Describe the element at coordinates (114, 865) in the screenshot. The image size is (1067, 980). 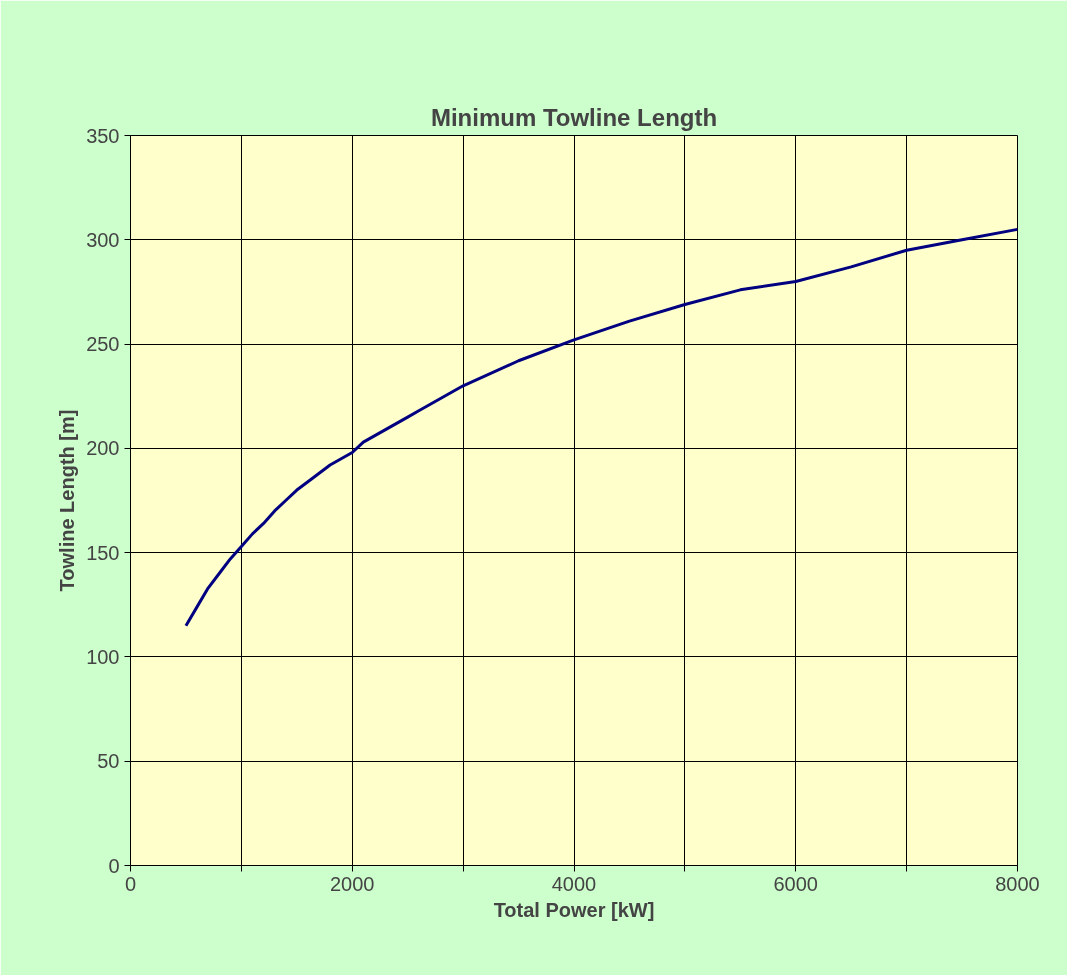
I see `y-tick-label: 0` at that location.